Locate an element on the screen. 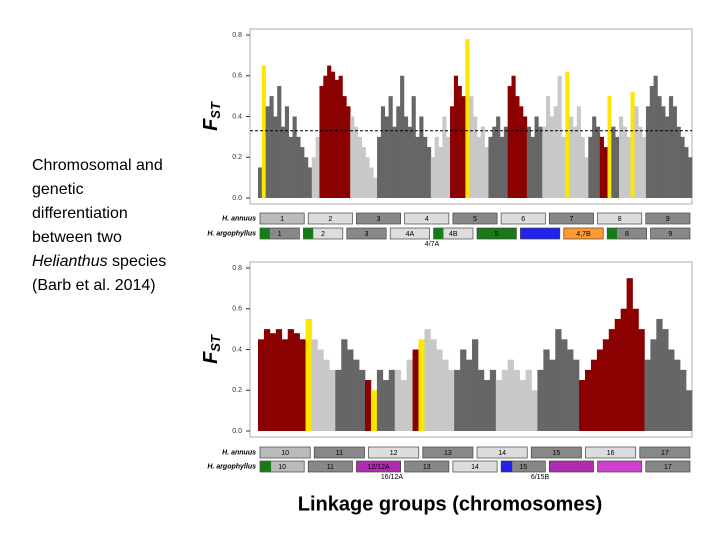 The width and height of the screenshot is (720, 540). chromosome-label: 4,7B is located at coordinates (583, 234).